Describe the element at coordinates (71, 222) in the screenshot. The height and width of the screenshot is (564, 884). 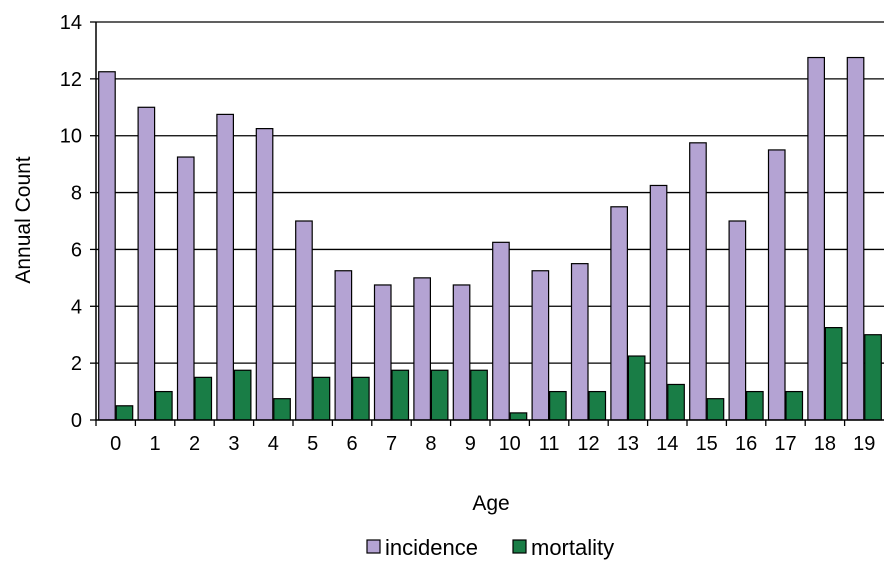
I see `y-tick-labels: 0 2 4 6 8 10 12 14` at that location.